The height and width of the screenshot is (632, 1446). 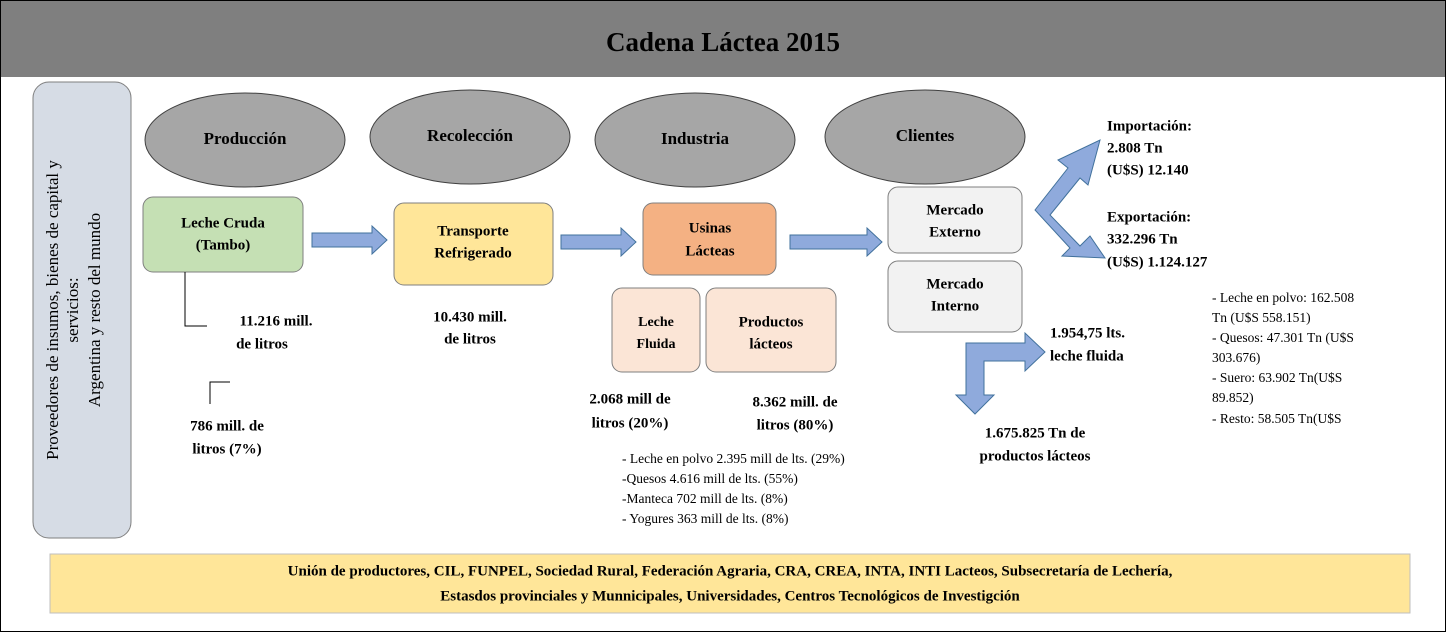 I want to click on title: Cadena Láctea 2015, so click(x=723, y=42).